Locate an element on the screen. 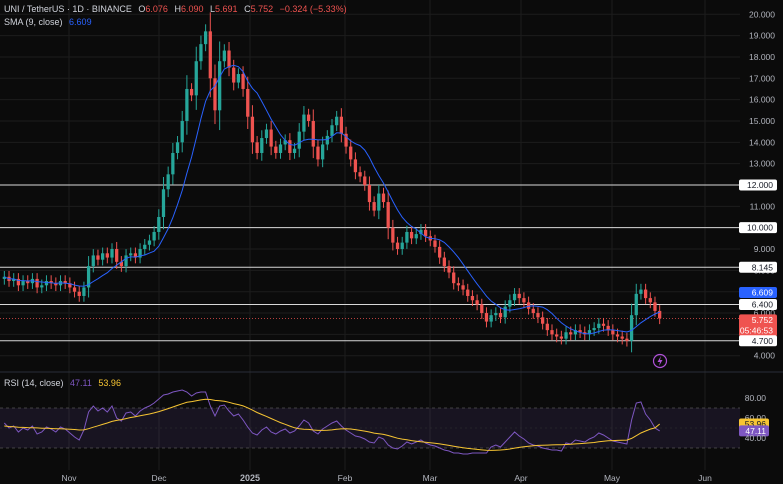 The height and width of the screenshot is (484, 783). price-tick-label: 11.000 is located at coordinates (763, 206).